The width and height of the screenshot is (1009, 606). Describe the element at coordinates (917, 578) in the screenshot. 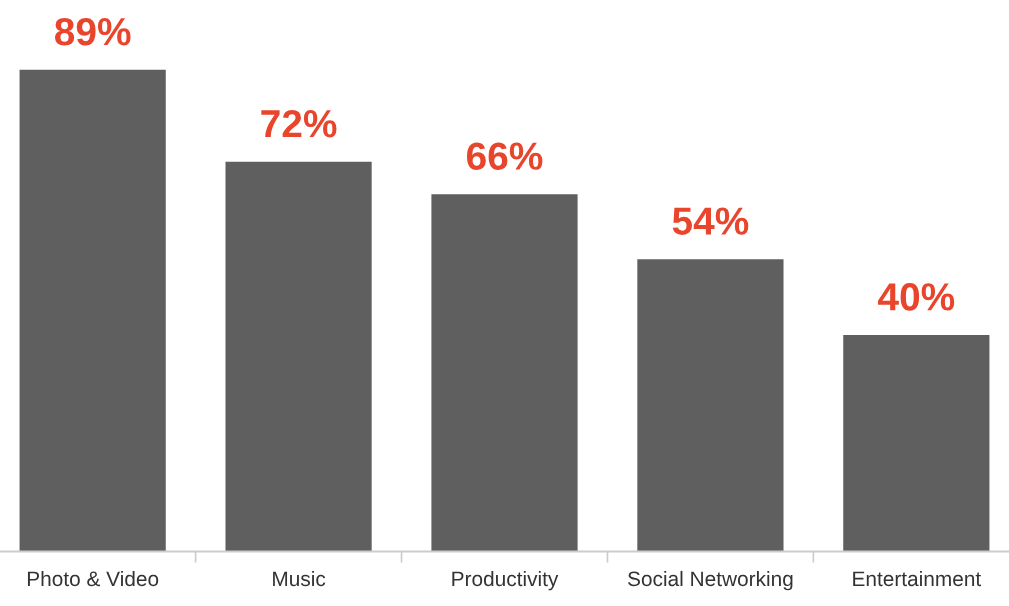

I see `x-tick-label: Entertainment` at that location.